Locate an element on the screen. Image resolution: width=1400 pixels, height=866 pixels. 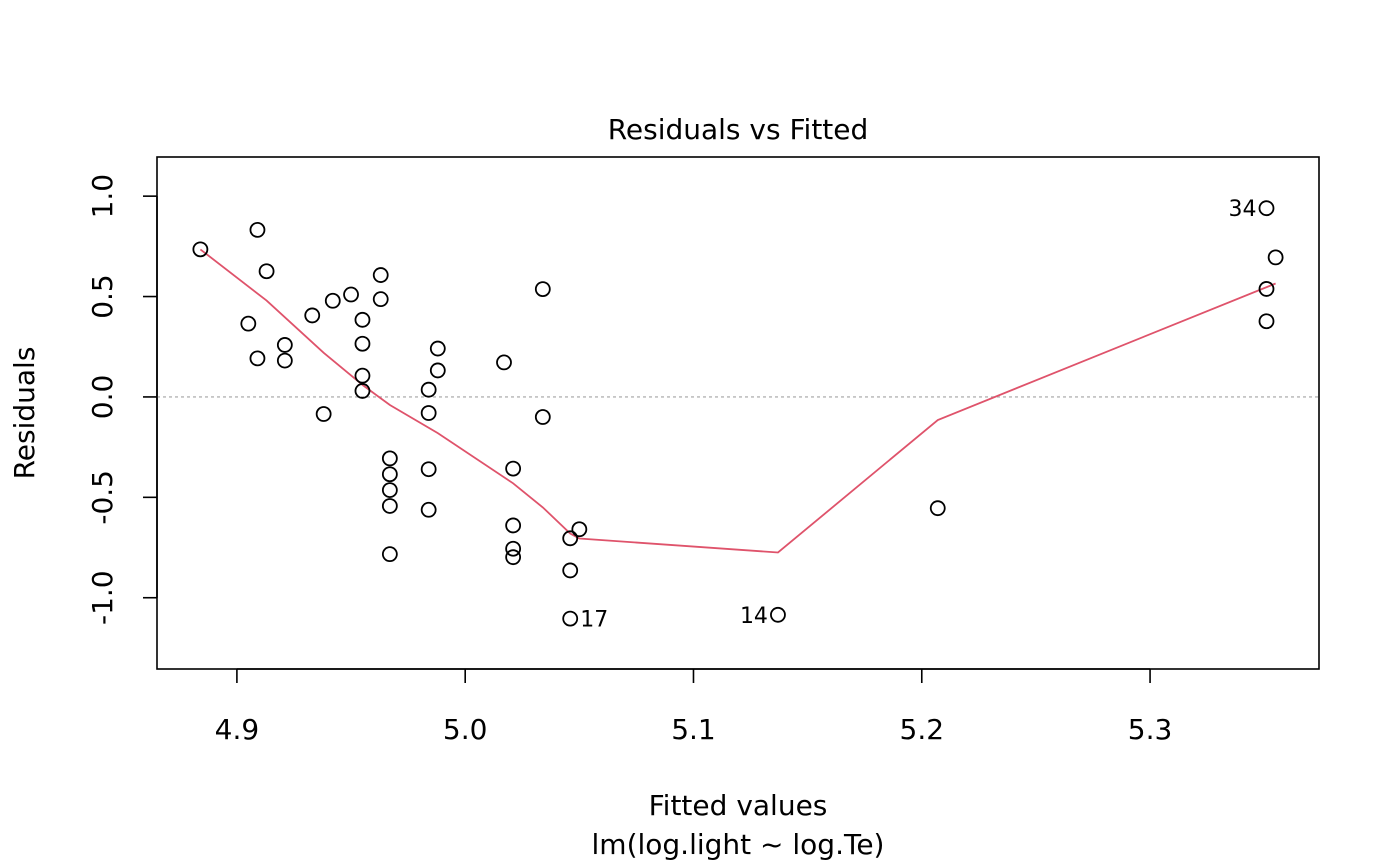
outlier-label: 34 is located at coordinates (1242, 209).